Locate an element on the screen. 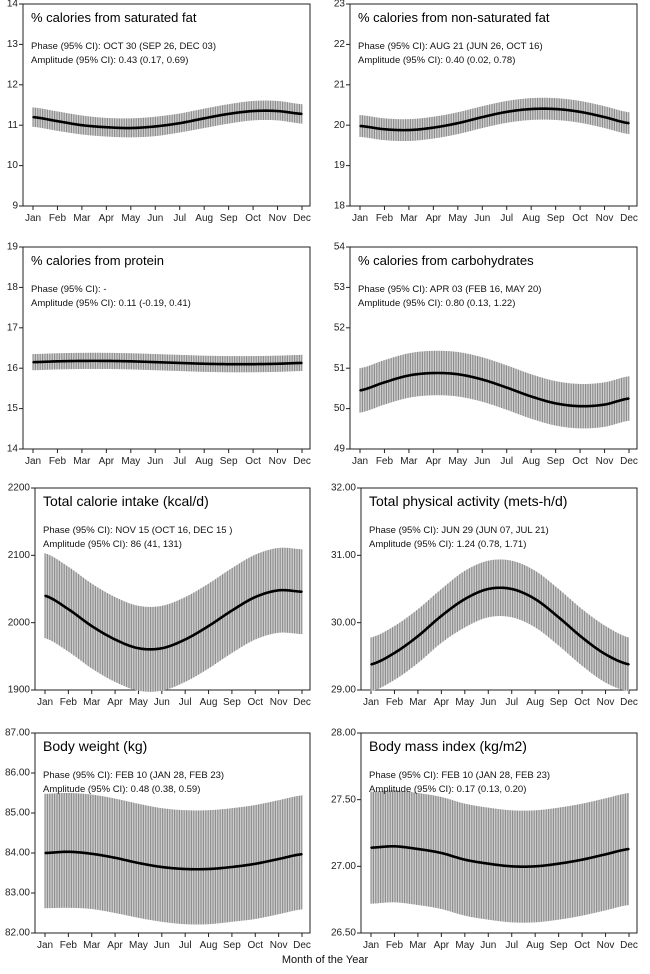 The image size is (650, 974). x-tick-label: Aug is located at coordinates (209, 945).